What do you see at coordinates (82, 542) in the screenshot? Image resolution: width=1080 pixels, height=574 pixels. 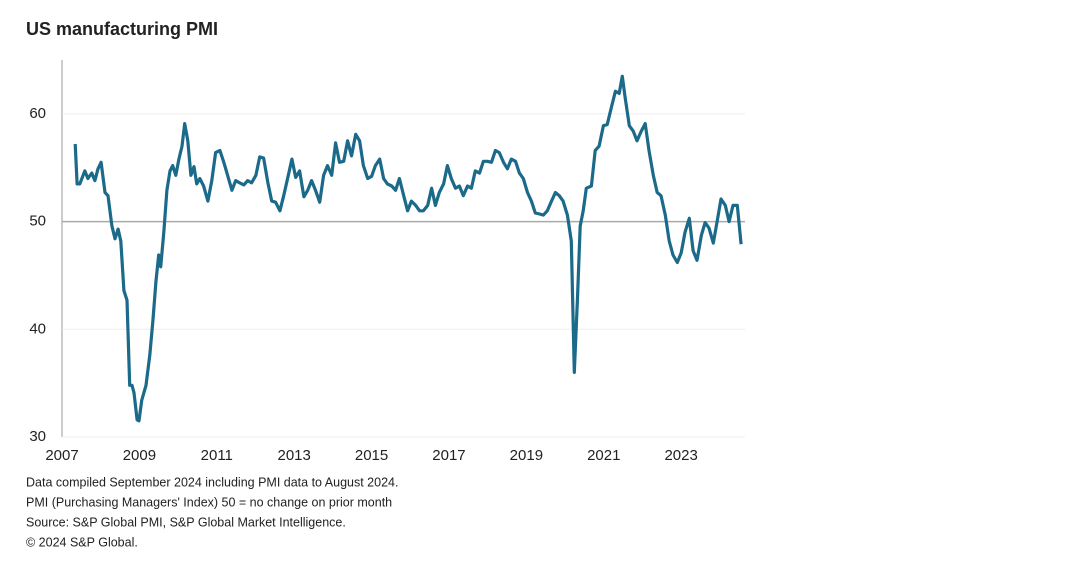 I see `footnote: © 2024 S&P Global.` at bounding box center [82, 542].